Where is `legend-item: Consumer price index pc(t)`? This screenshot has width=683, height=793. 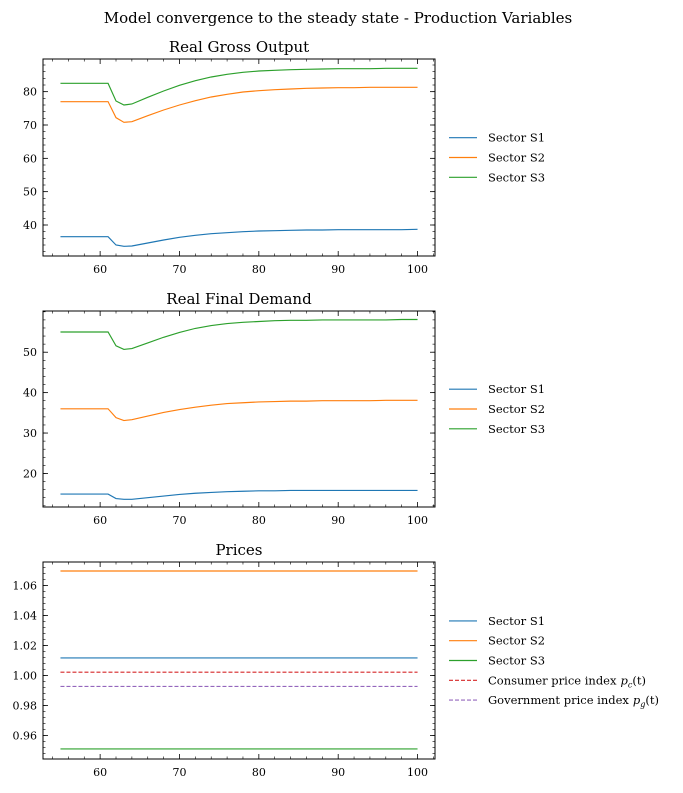 legend-item: Consumer price index pc(t) is located at coordinates (547, 681).